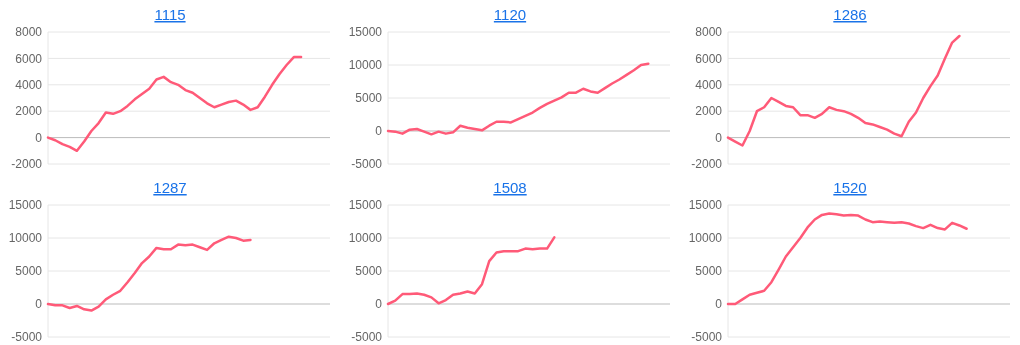  Describe the element at coordinates (850, 187) in the screenshot. I see `chart-title: 1520` at that location.